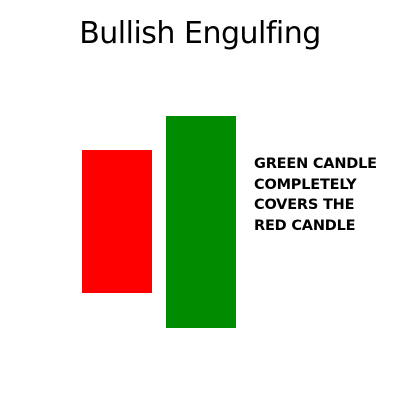  What do you see at coordinates (305, 225) in the screenshot?
I see `annotation-line: RED CANDLE` at bounding box center [305, 225].